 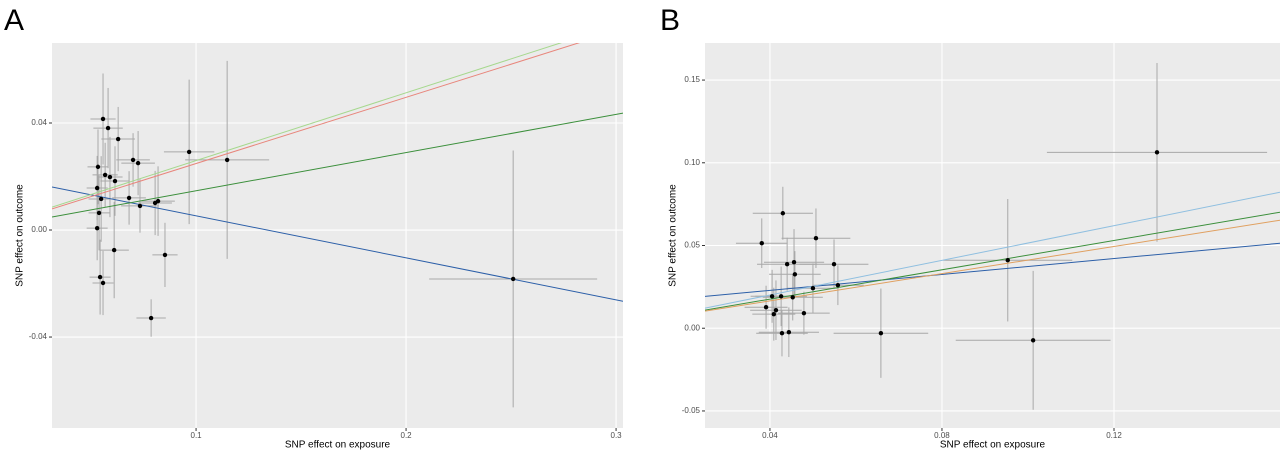 What do you see at coordinates (692, 245) in the screenshot?
I see `y-tick-label: 0.05` at bounding box center [692, 245].